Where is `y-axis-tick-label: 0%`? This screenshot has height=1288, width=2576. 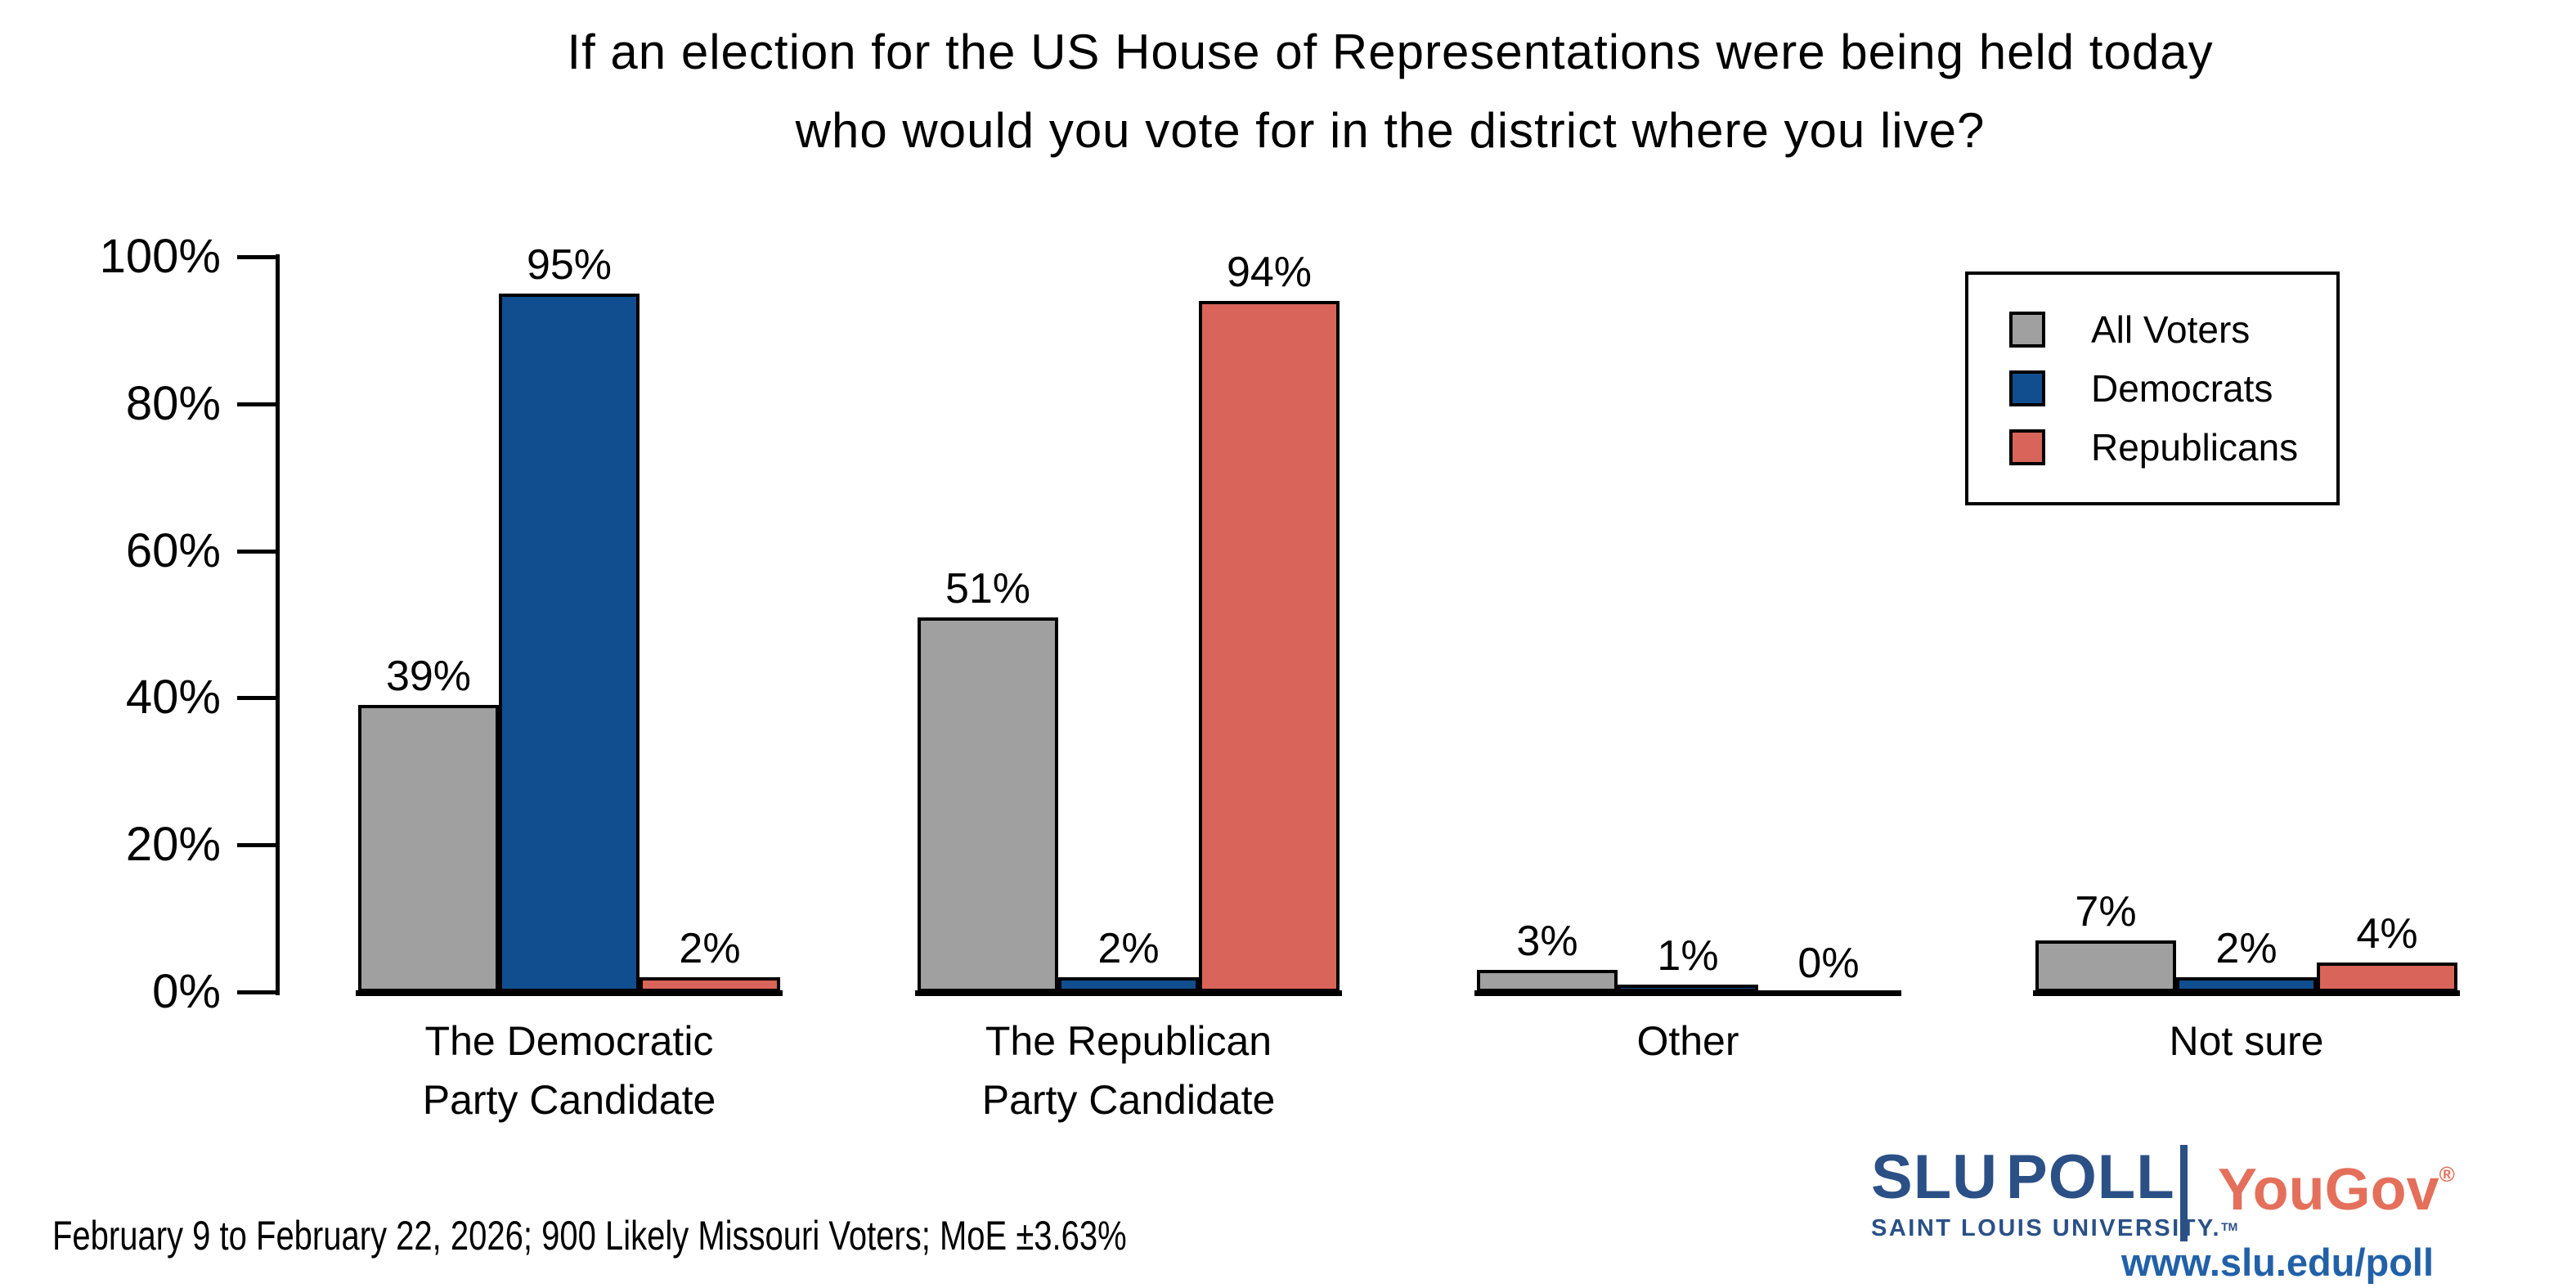 y-axis-tick-label: 0% is located at coordinates (187, 991).